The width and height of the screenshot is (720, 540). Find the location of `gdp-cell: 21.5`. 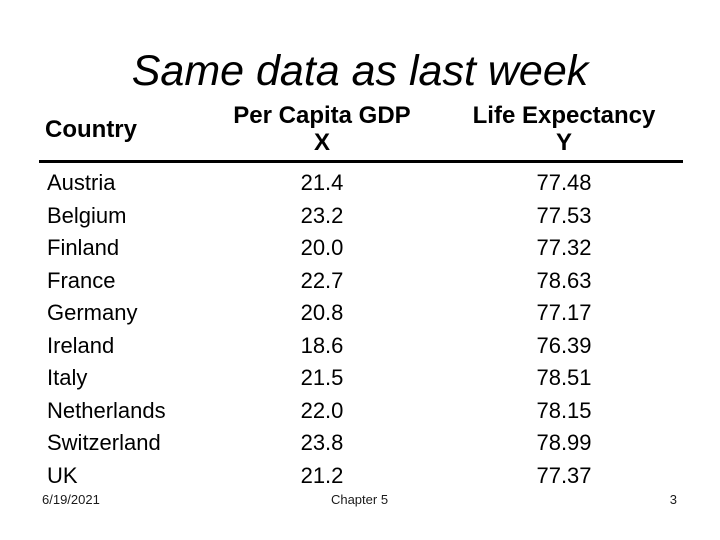

gdp-cell: 21.5 is located at coordinates (322, 377).